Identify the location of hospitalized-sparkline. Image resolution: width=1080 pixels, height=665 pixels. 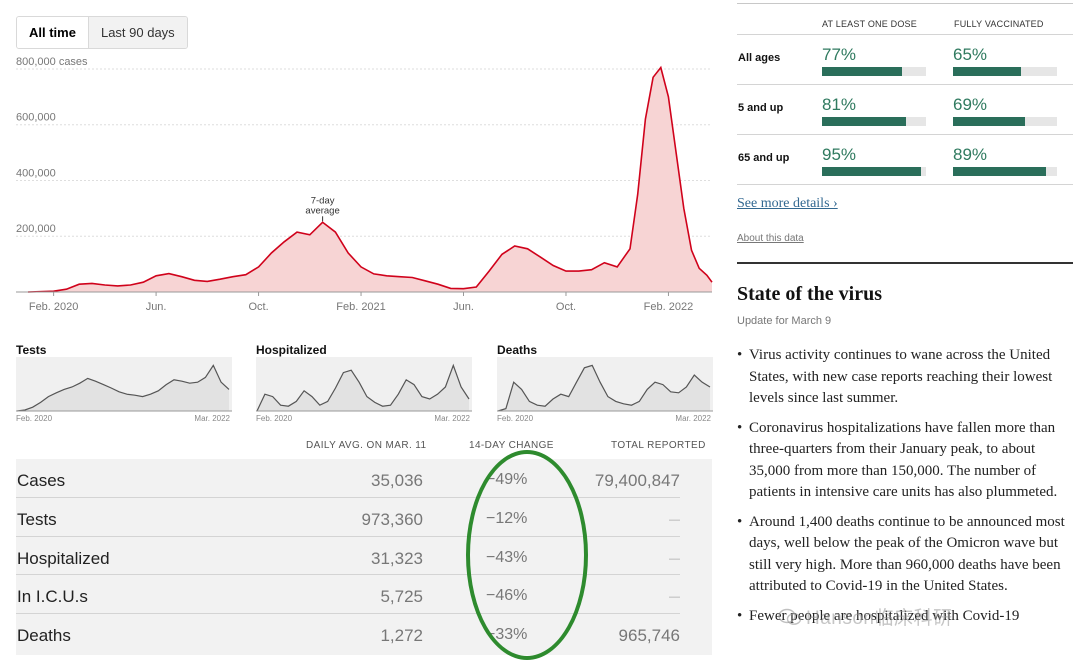
(364, 384).